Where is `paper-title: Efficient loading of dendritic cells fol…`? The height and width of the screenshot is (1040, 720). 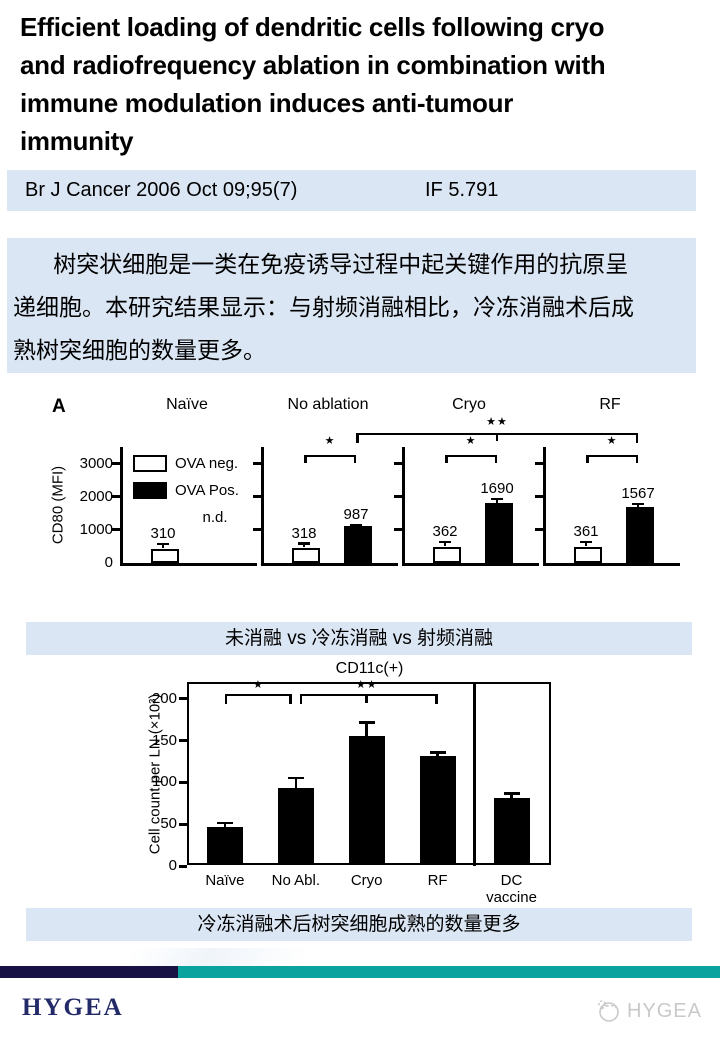
paper-title: Efficient loading of dendritic cells fol… is located at coordinates (366, 84).